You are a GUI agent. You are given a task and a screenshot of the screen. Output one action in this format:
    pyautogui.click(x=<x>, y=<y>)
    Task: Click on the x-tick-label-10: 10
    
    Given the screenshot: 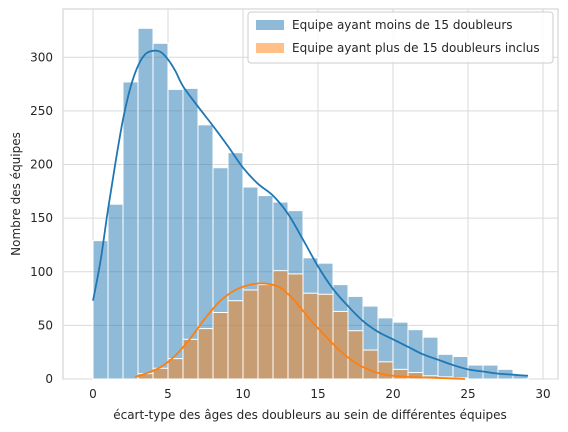 What is the action you would take?
    pyautogui.click(x=242, y=394)
    